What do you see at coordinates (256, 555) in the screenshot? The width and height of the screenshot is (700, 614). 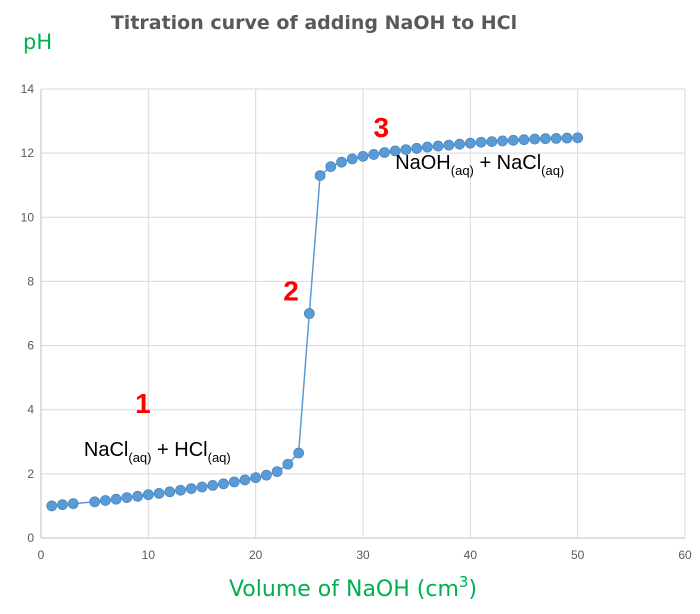 I see `x-tick-label: 20` at bounding box center [256, 555].